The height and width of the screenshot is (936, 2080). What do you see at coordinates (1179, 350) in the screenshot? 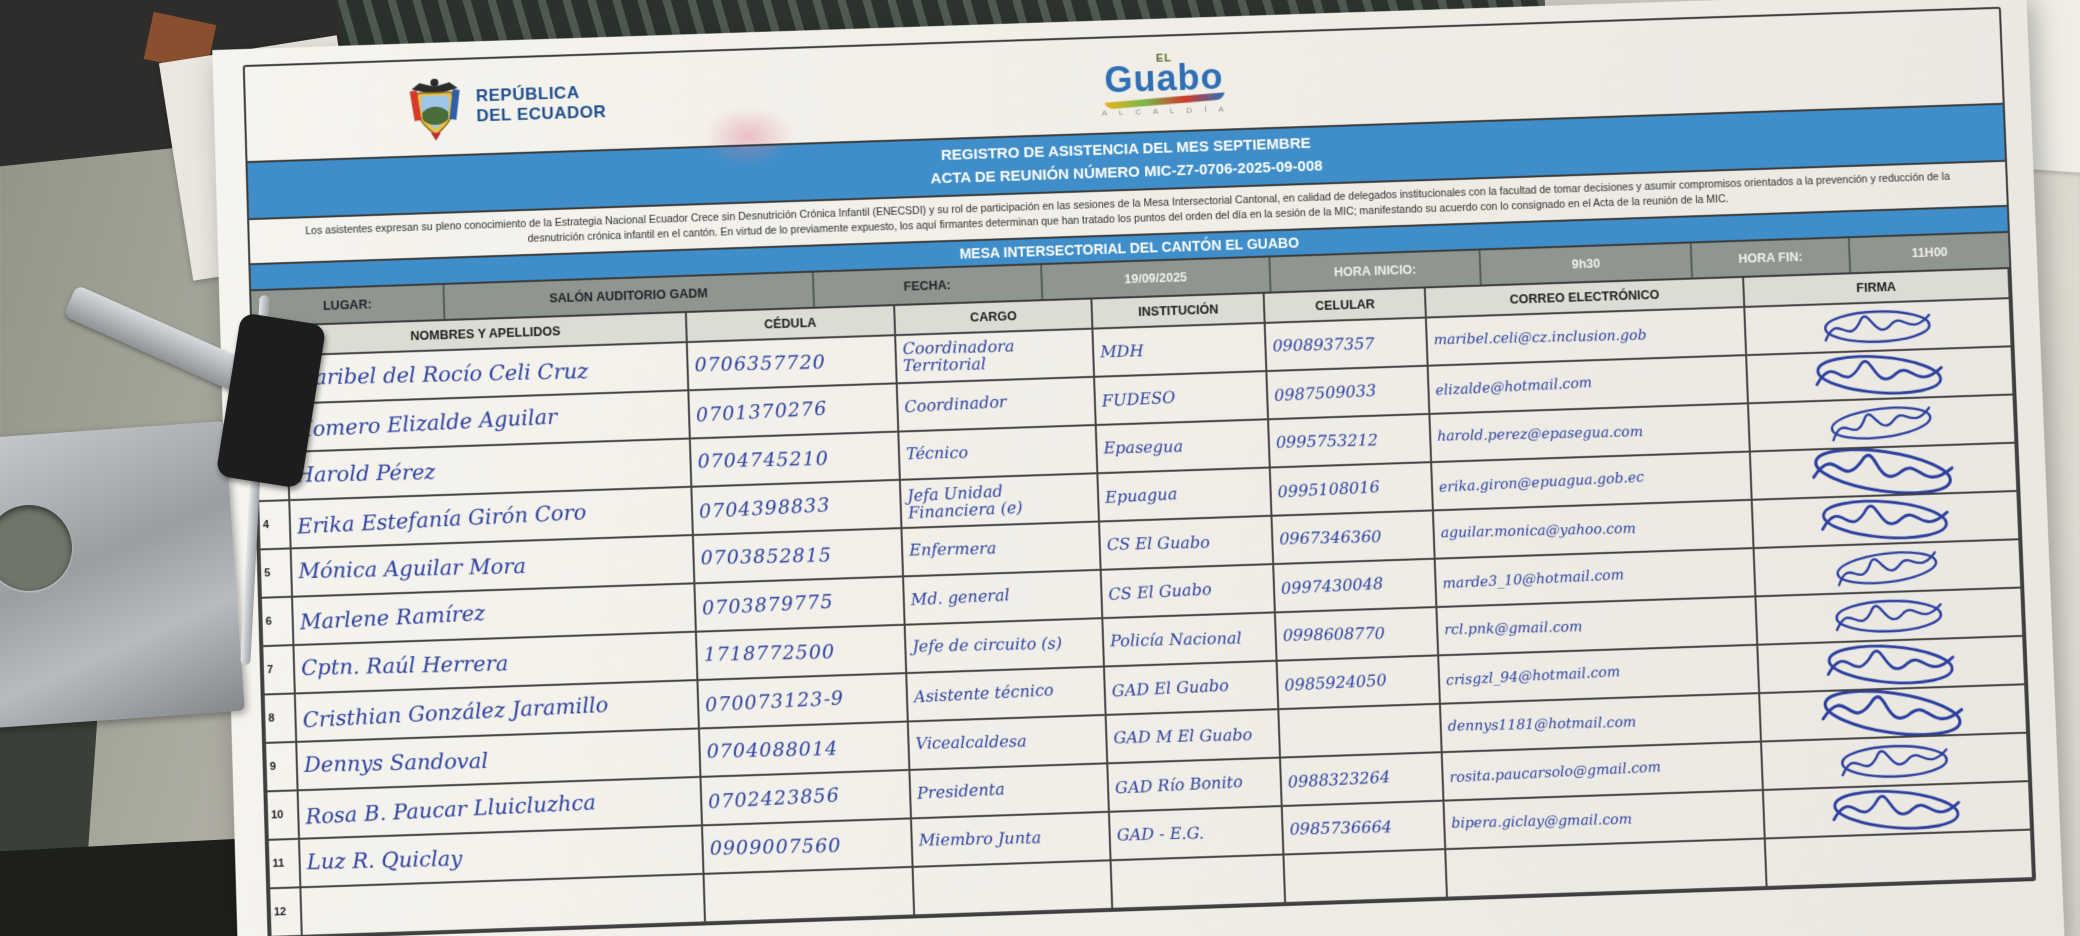
I see `cell-institucion: MDH` at bounding box center [1179, 350].